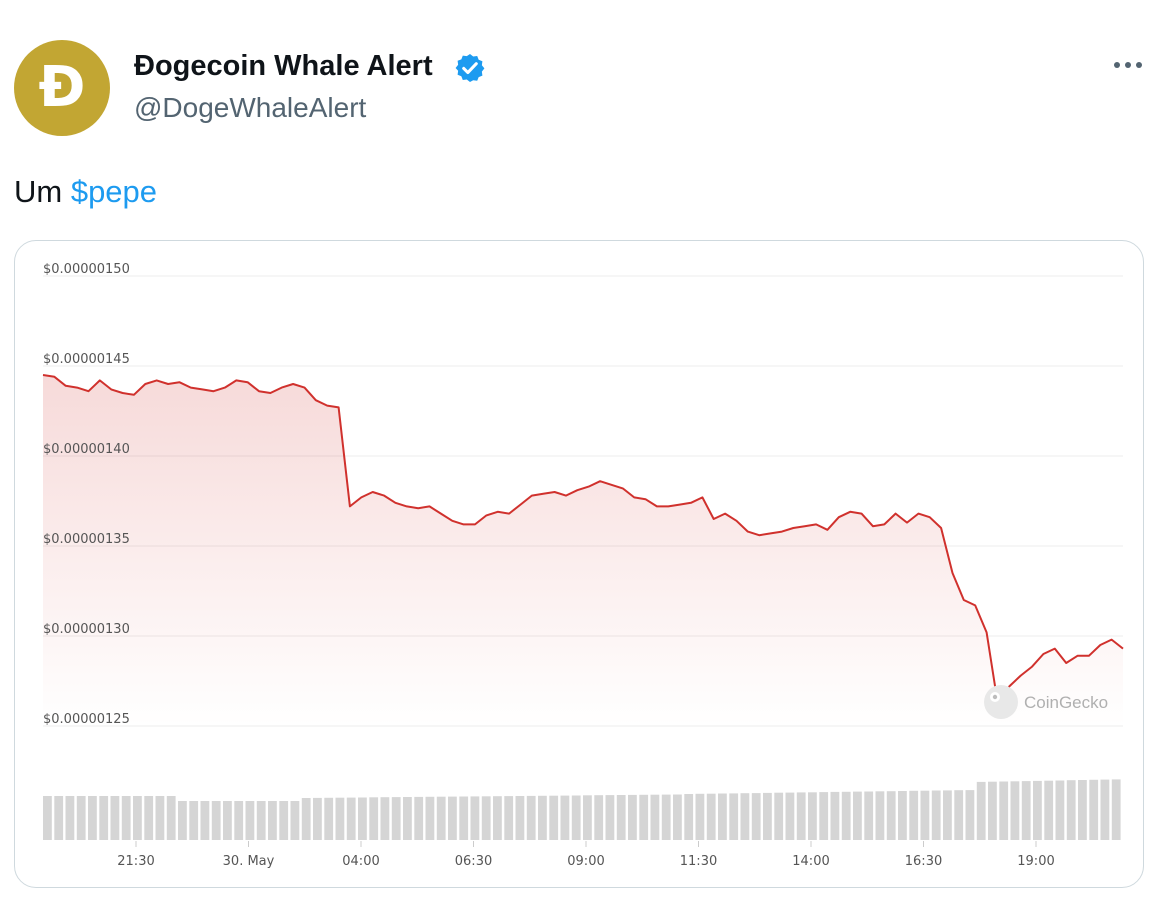 The image size is (1174, 908). I want to click on watermark-text: CoinGecko, so click(1066, 702).